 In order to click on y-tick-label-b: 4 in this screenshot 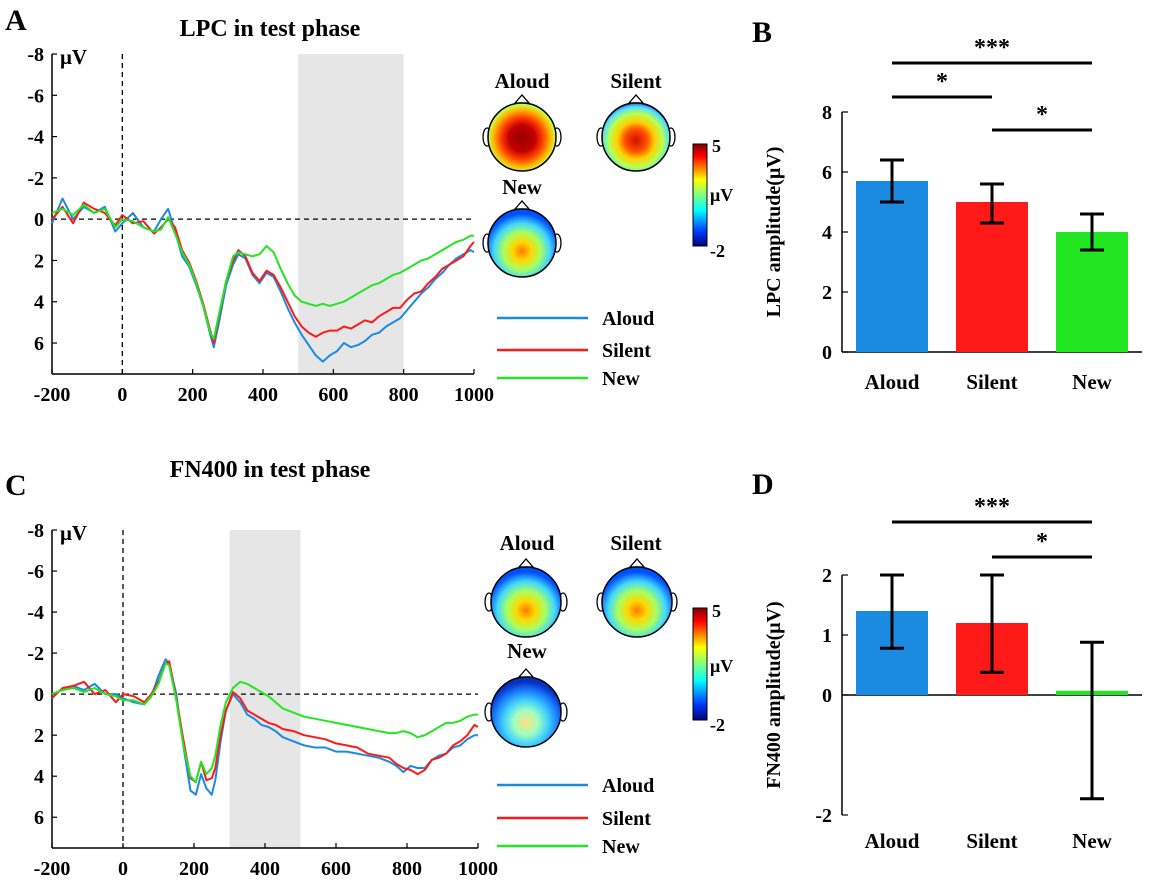, I will do `click(827, 233)`.